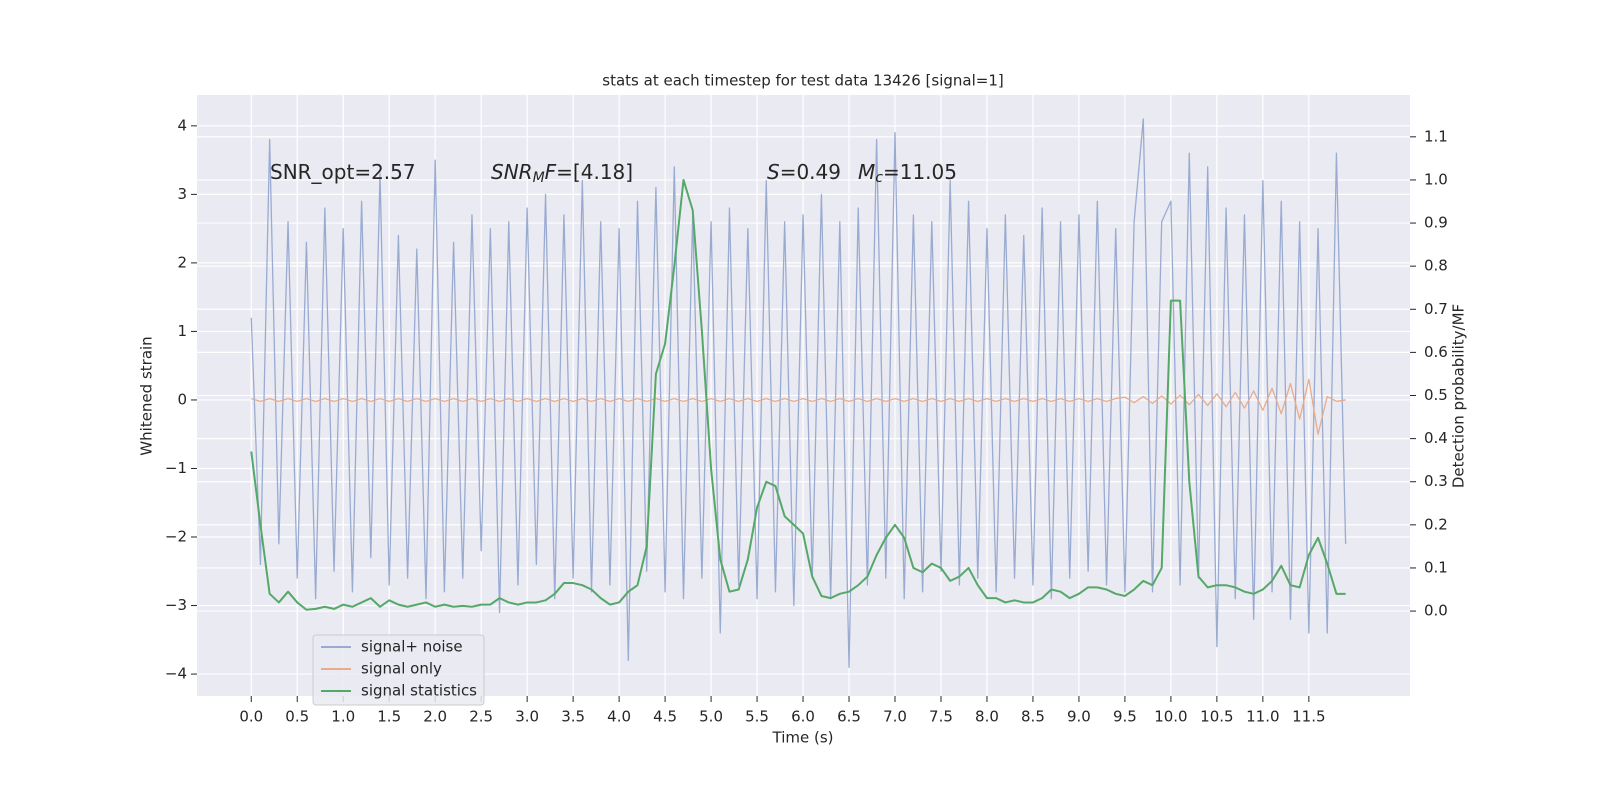 The height and width of the screenshot is (800, 1600). I want to click on annotation: SNR_opt=2.57, so click(343, 172).